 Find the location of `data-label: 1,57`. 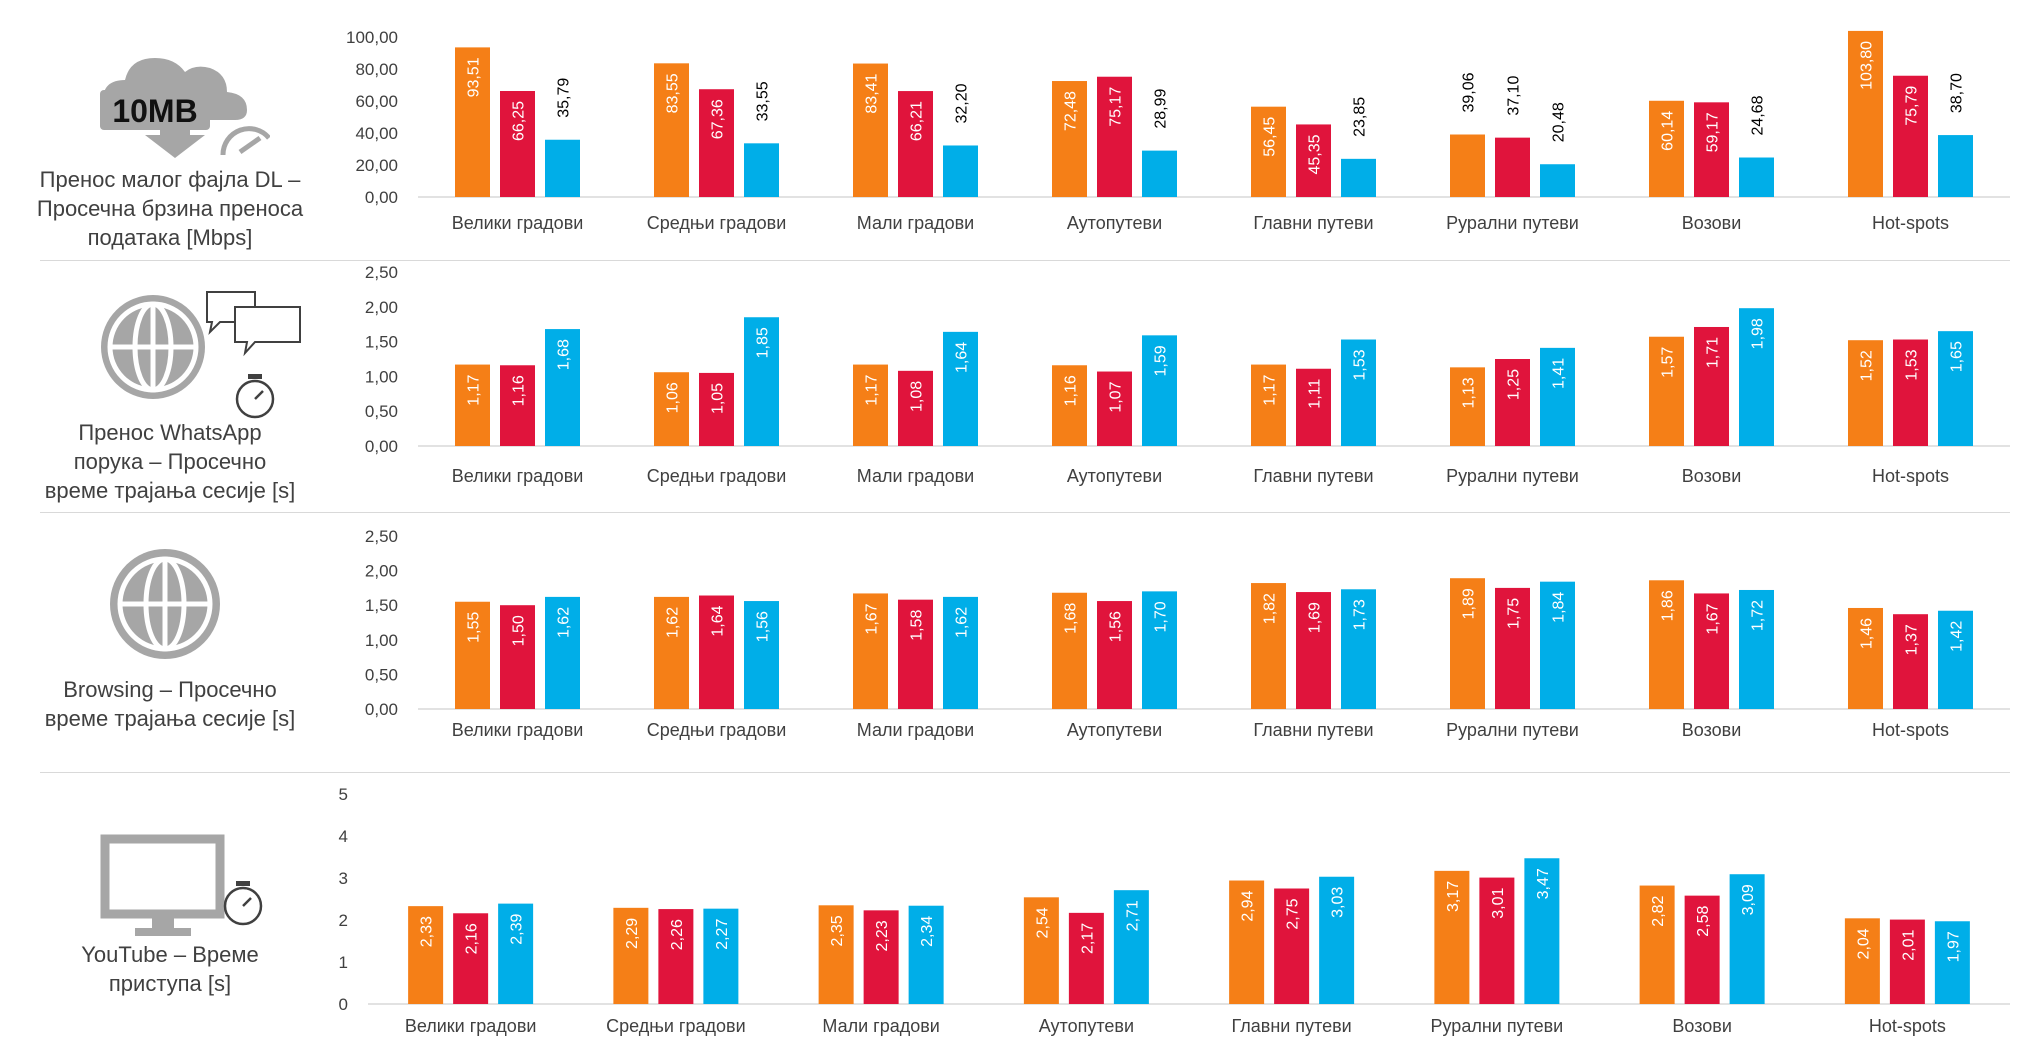

data-label: 1,57 is located at coordinates (1668, 362).